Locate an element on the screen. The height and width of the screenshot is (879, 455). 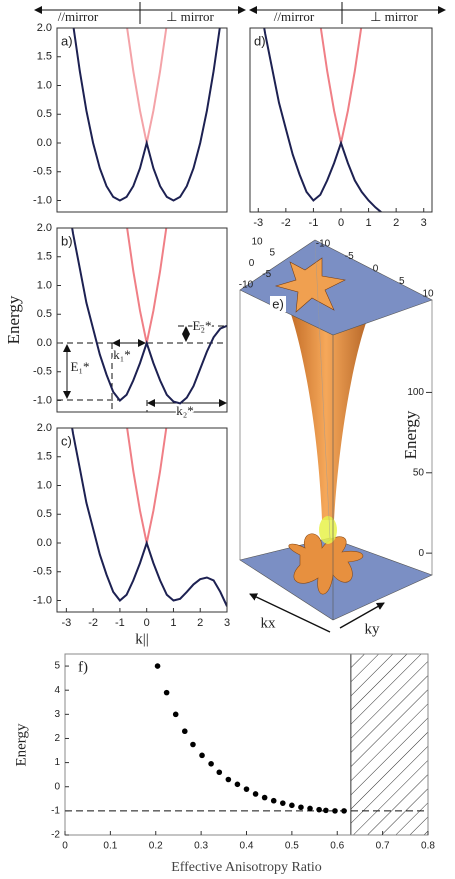
header-label: ⊥ mirror is located at coordinates (394, 16).